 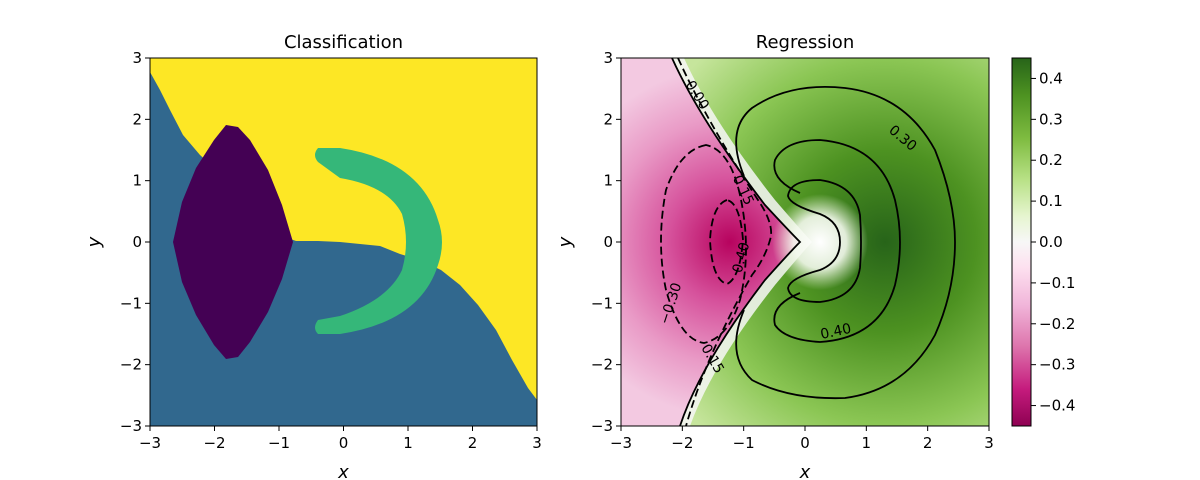 What do you see at coordinates (1021, 242) in the screenshot?
I see `colorbar-gradient` at bounding box center [1021, 242].